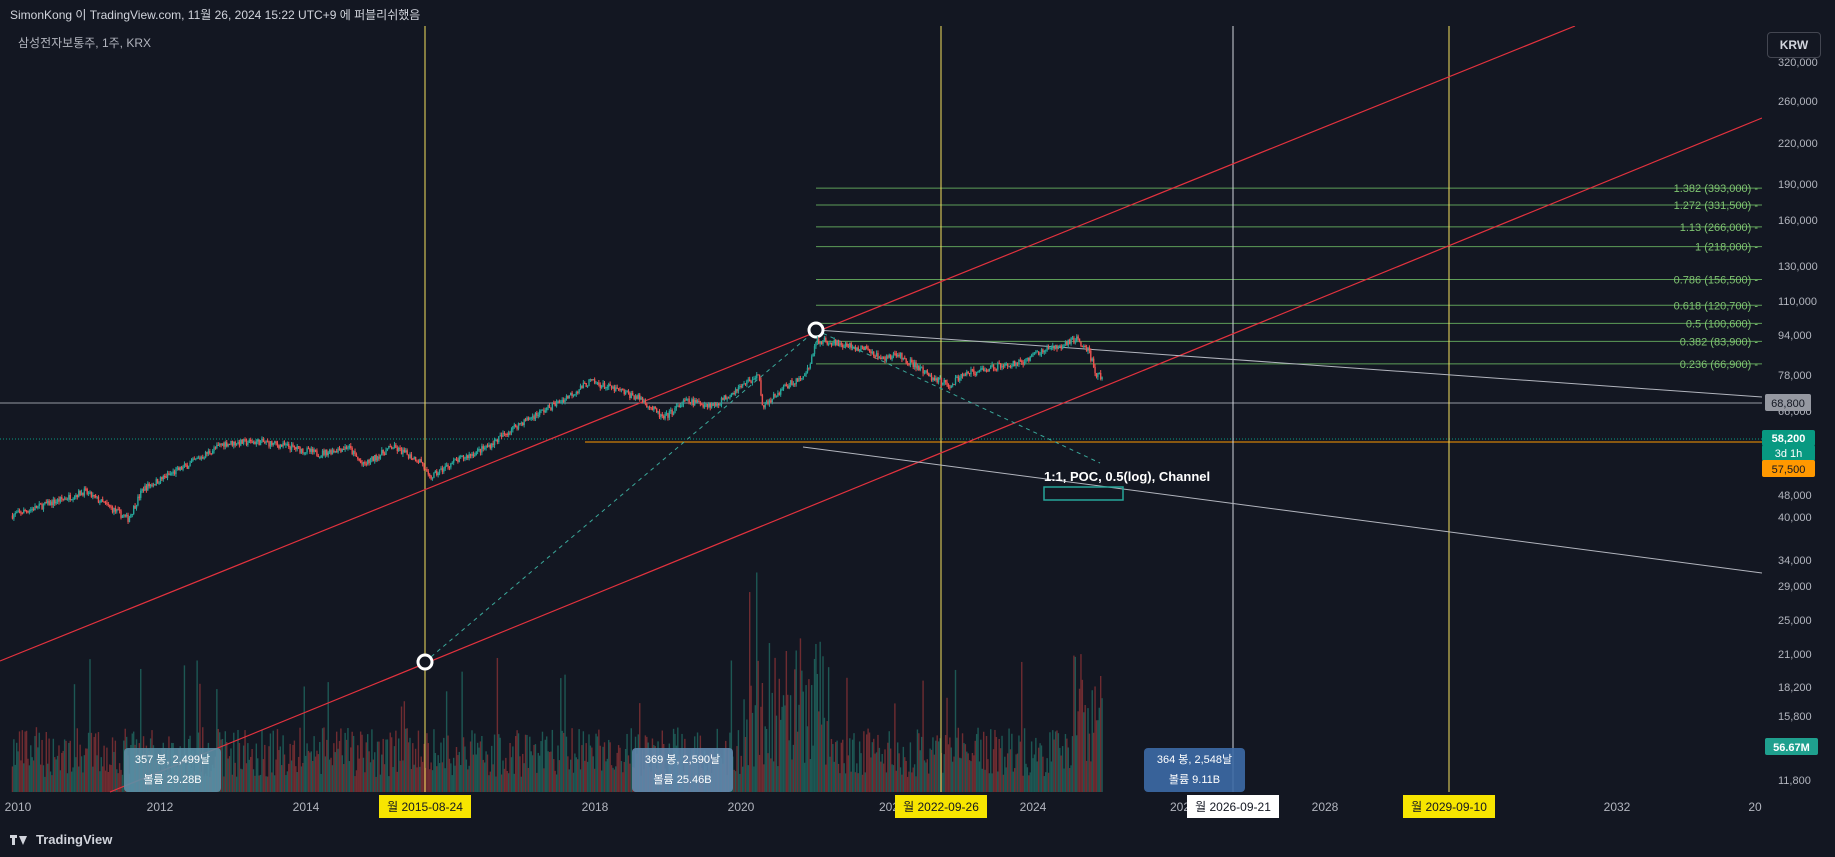 This screenshot has height=857, width=1835. Describe the element at coordinates (61, 839) in the screenshot. I see `brand-logo: TradingView` at that location.